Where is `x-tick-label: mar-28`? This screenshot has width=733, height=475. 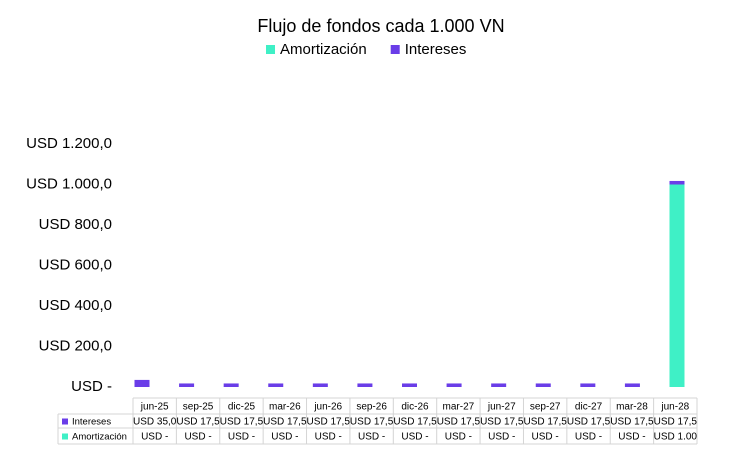 x-tick-label: mar-28 is located at coordinates (632, 407).